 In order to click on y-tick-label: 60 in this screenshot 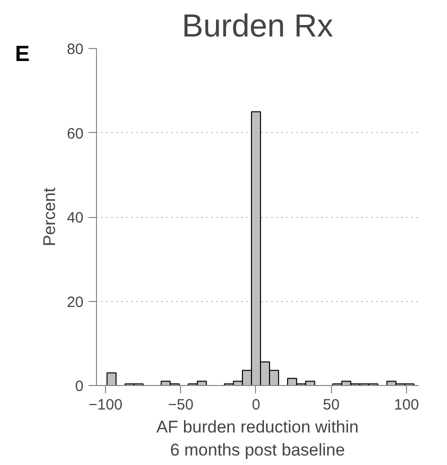, I will do `click(75, 133)`.